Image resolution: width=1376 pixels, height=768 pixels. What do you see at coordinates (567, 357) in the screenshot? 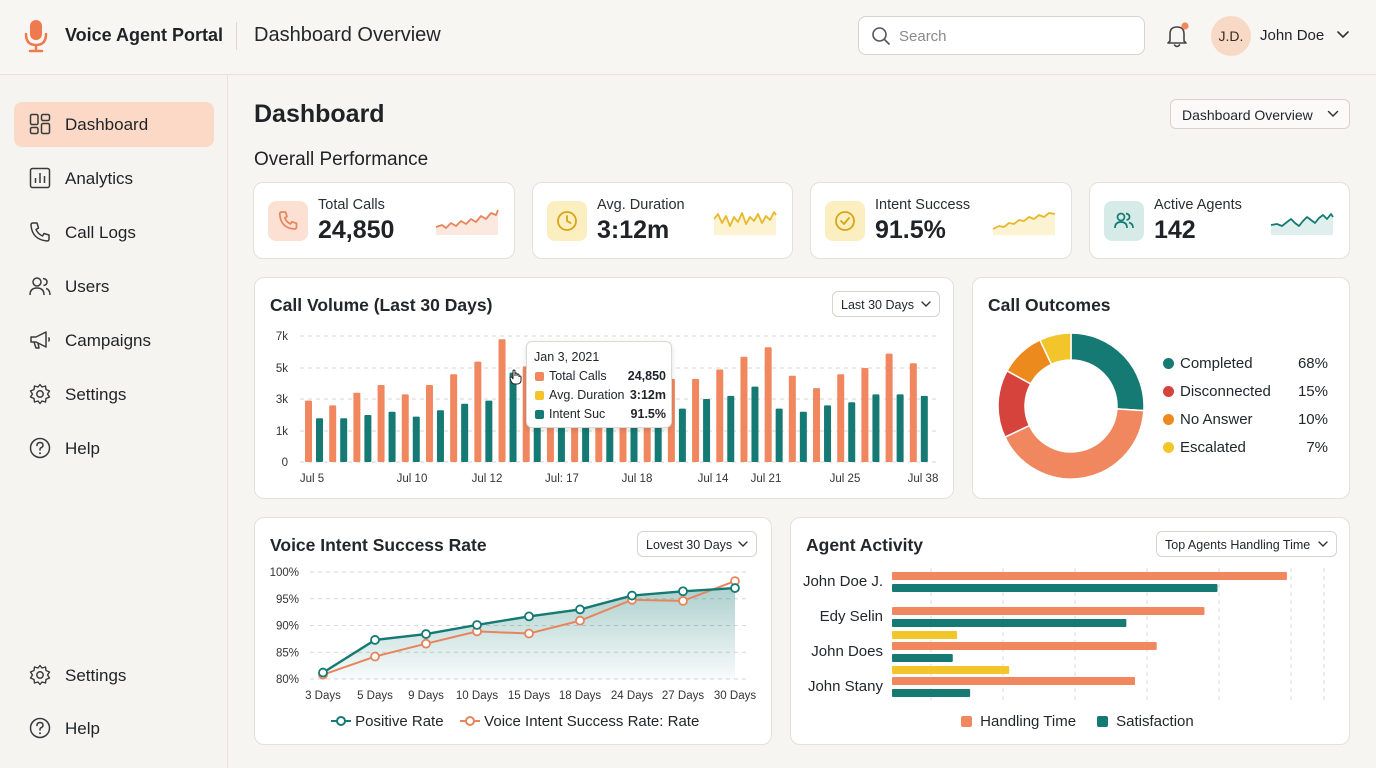
I see `tooltip-date: Jan 3, 2021` at bounding box center [567, 357].